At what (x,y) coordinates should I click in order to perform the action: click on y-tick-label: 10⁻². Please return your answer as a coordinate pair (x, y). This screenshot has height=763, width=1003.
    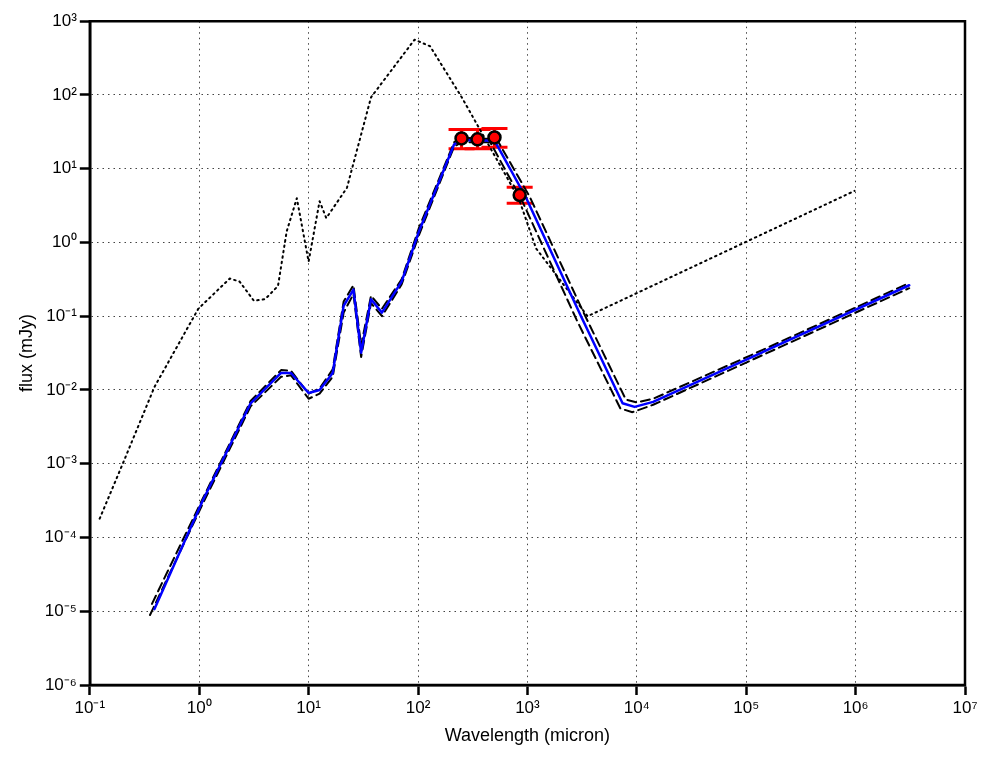
    Looking at the image, I should click on (62, 389).